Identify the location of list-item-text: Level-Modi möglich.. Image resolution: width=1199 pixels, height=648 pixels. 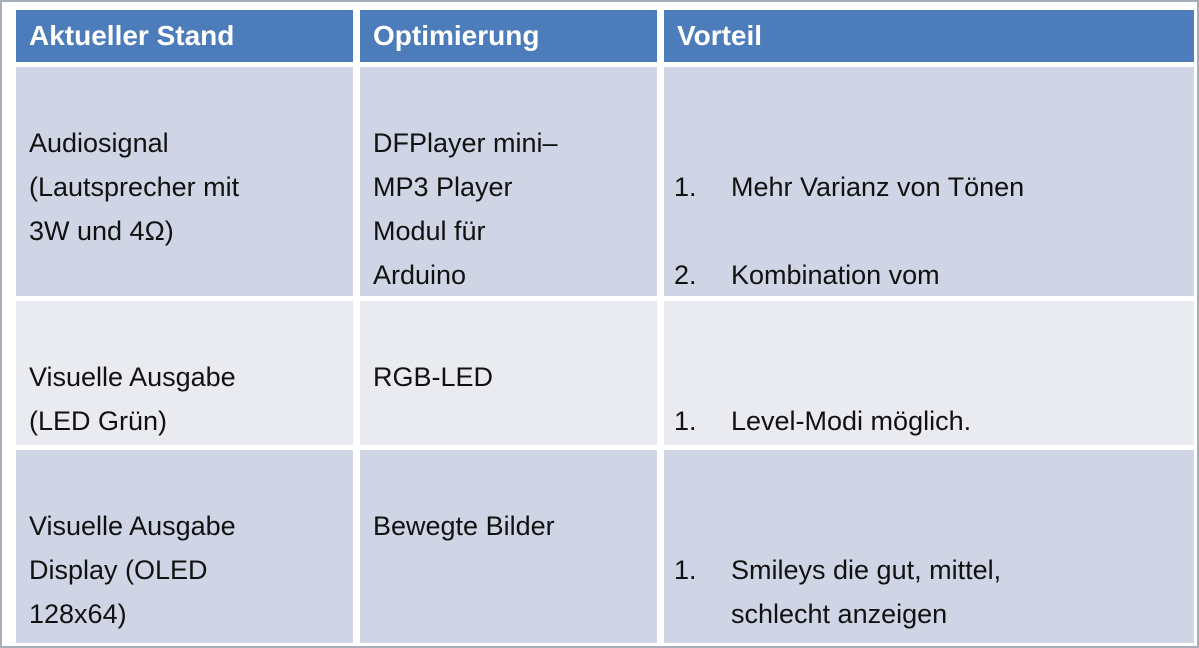
(851, 421).